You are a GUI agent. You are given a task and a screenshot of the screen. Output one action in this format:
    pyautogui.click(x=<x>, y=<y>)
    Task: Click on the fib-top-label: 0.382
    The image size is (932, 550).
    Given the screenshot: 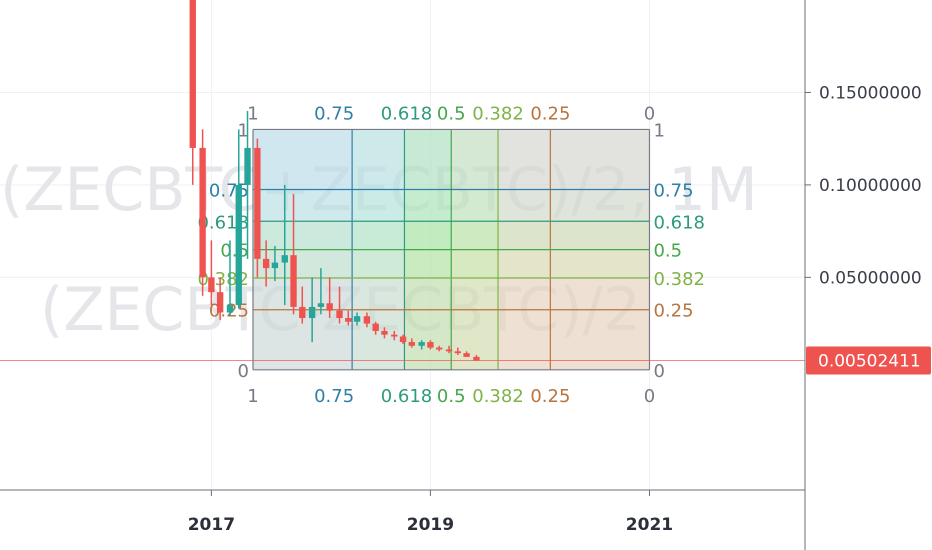 What is the action you would take?
    pyautogui.click(x=498, y=113)
    